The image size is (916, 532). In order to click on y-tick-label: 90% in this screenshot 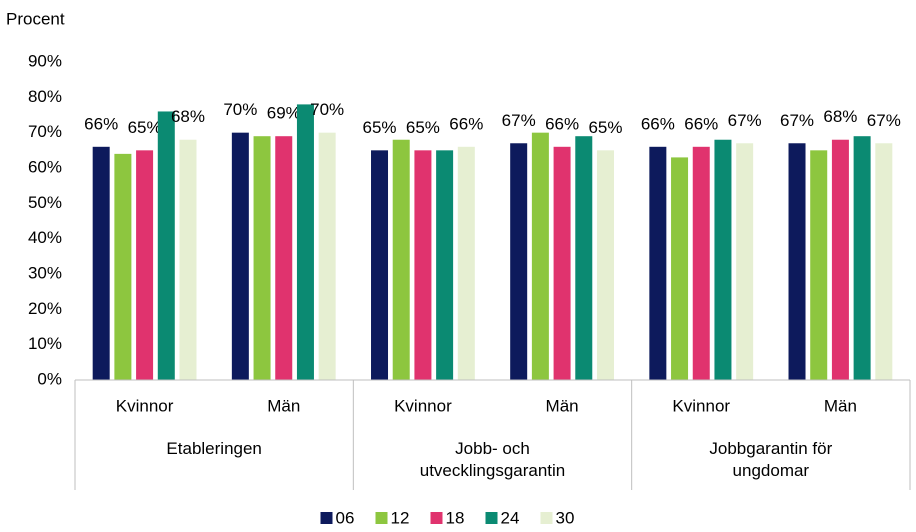, I will do `click(45, 60)`.